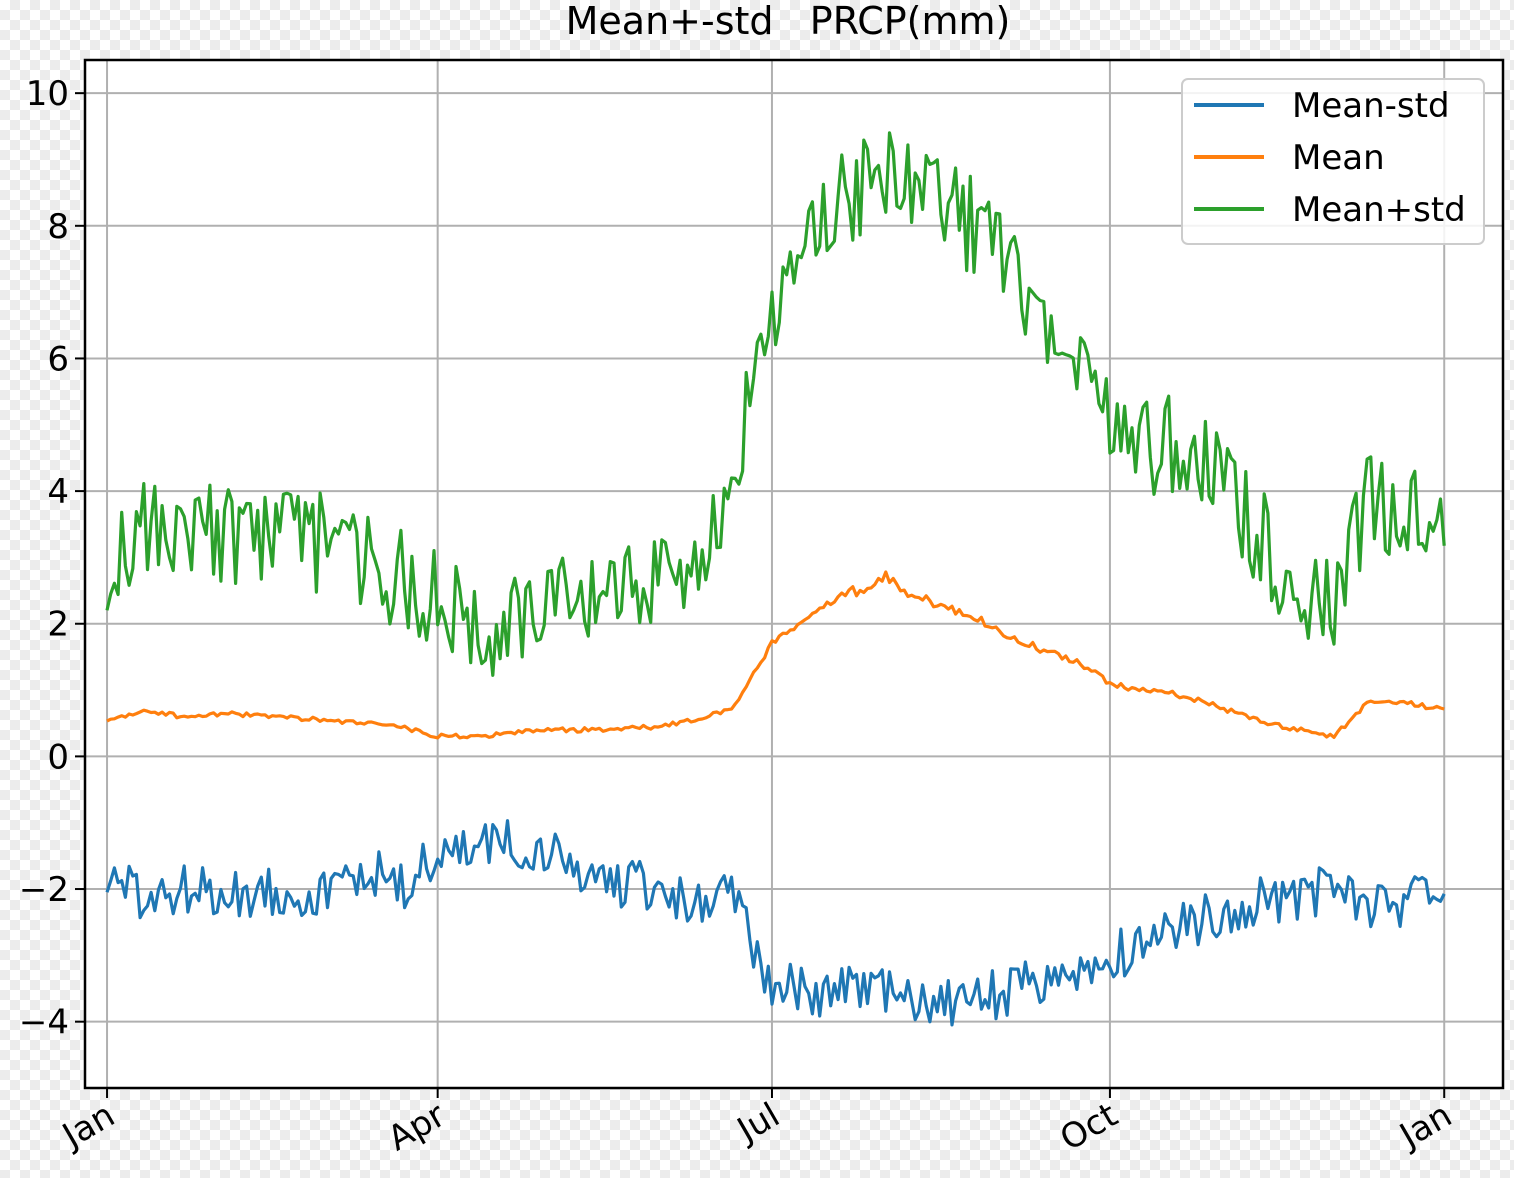 The height and width of the screenshot is (1178, 1514). Describe the element at coordinates (757, 1123) in the screenshot. I see `x-tick-label: Jul` at that location.